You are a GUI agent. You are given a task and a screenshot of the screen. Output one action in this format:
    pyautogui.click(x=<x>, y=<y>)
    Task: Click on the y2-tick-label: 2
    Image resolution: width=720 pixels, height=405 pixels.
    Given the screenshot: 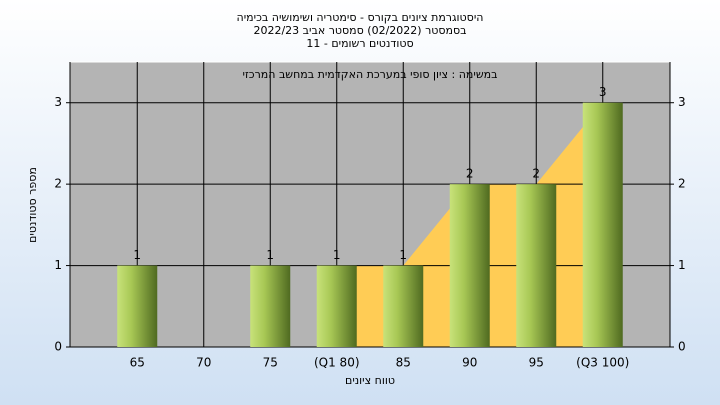 What is the action you would take?
    pyautogui.click(x=682, y=184)
    